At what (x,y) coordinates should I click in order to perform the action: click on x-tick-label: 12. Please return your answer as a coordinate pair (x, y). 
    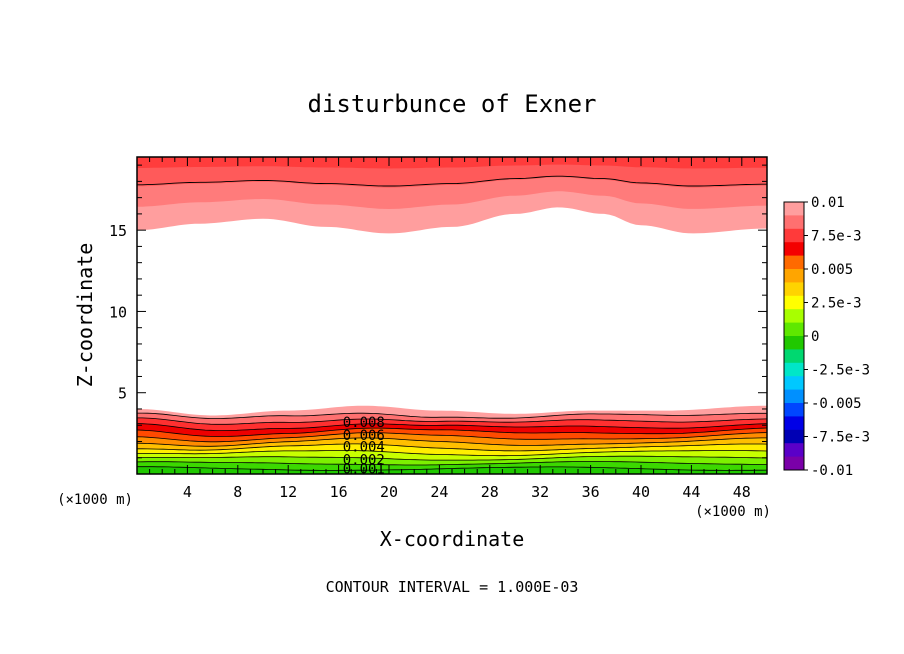
    Looking at the image, I should click on (288, 492).